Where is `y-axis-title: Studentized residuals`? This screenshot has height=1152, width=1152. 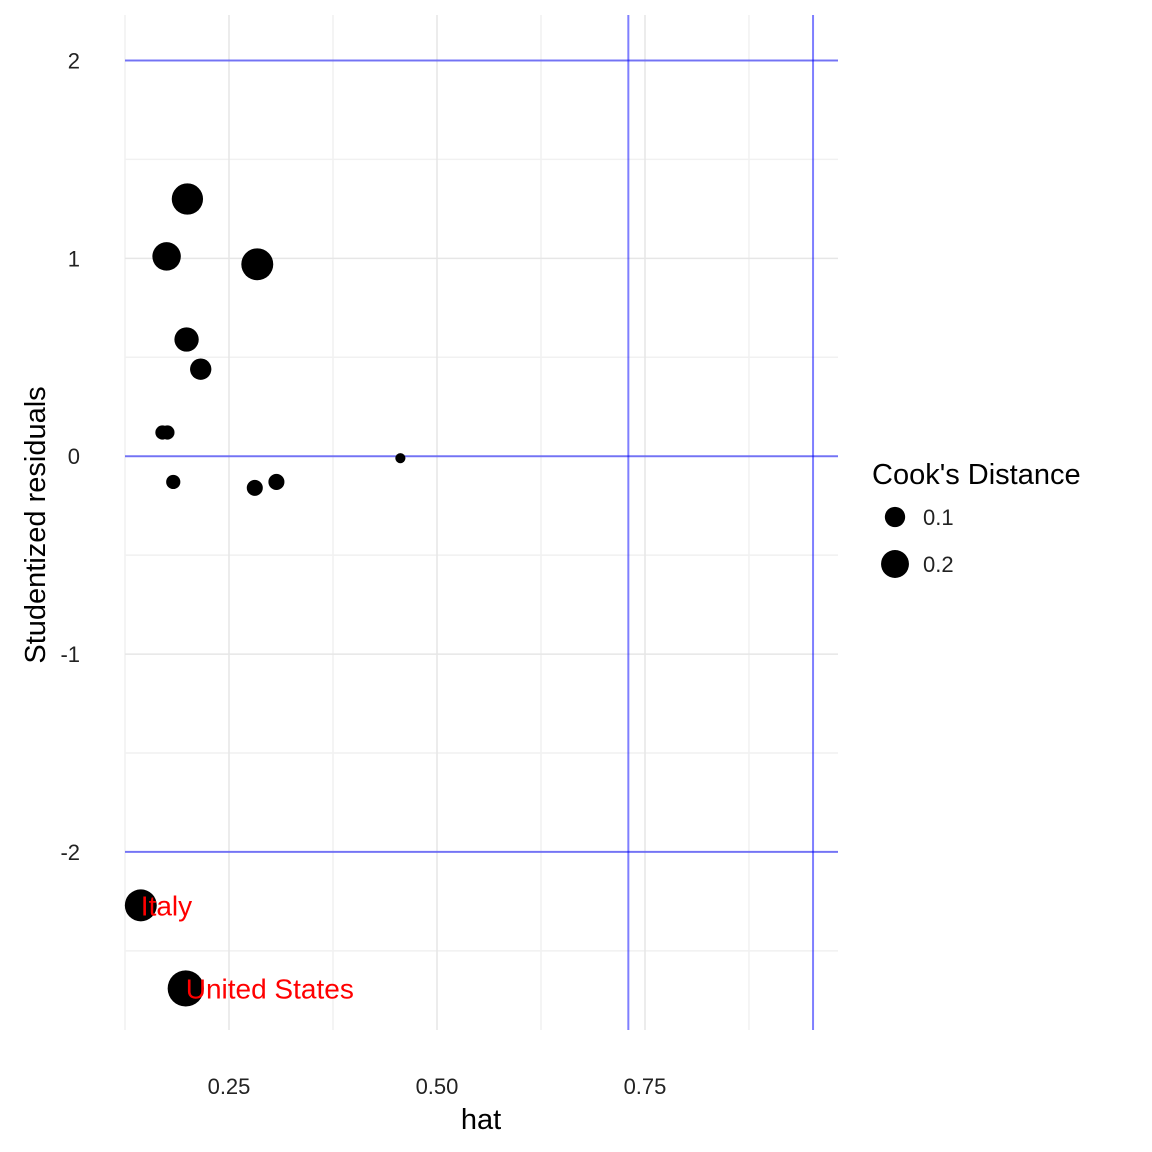 y-axis-title: Studentized residuals is located at coordinates (36, 524).